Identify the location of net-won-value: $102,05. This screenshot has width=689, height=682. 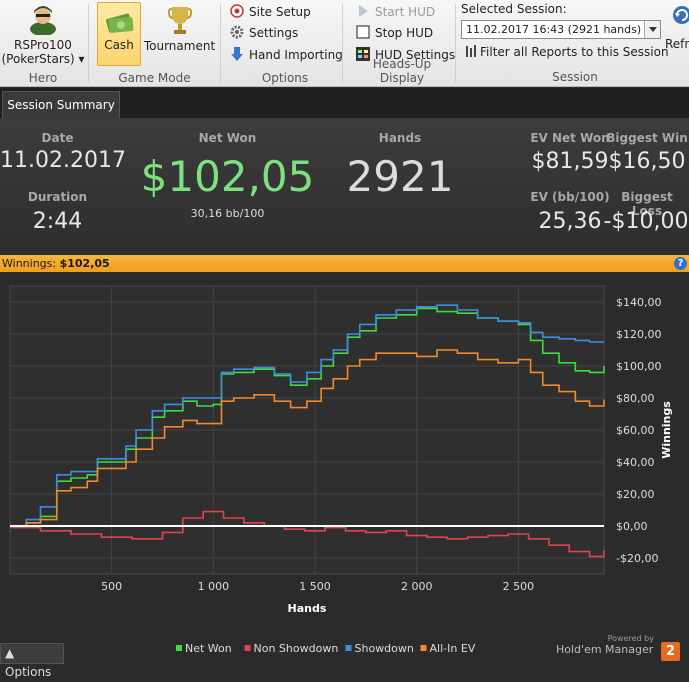
(227, 176).